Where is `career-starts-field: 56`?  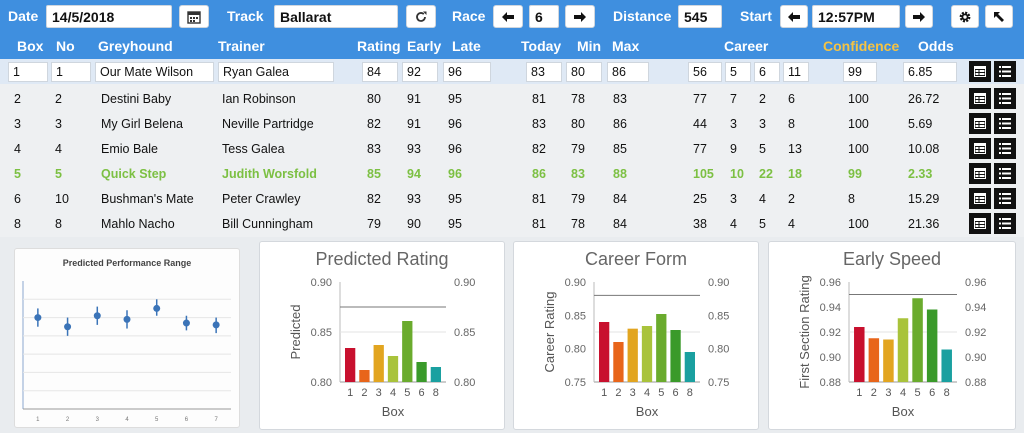
career-starts-field: 56 is located at coordinates (705, 72).